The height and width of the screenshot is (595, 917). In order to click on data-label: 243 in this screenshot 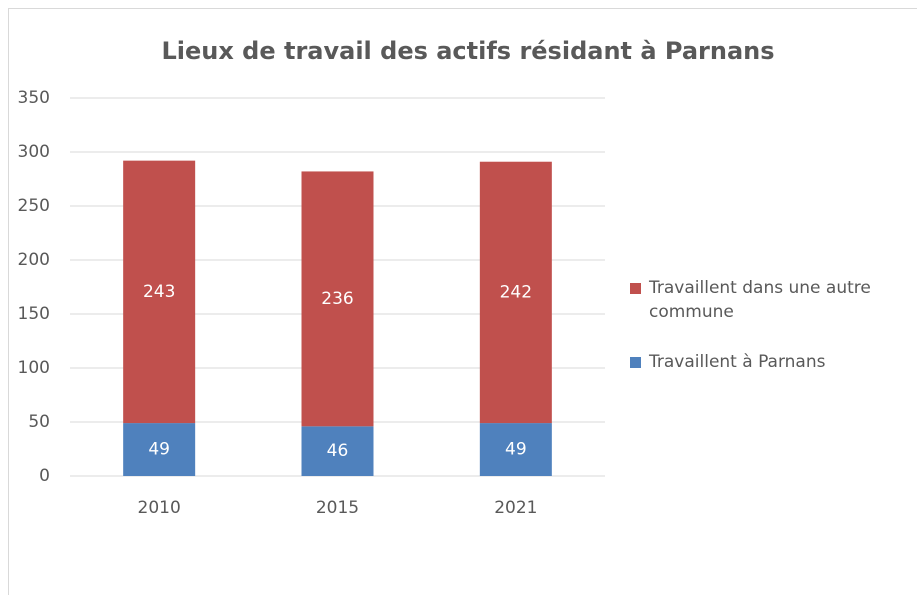, I will do `click(159, 292)`.